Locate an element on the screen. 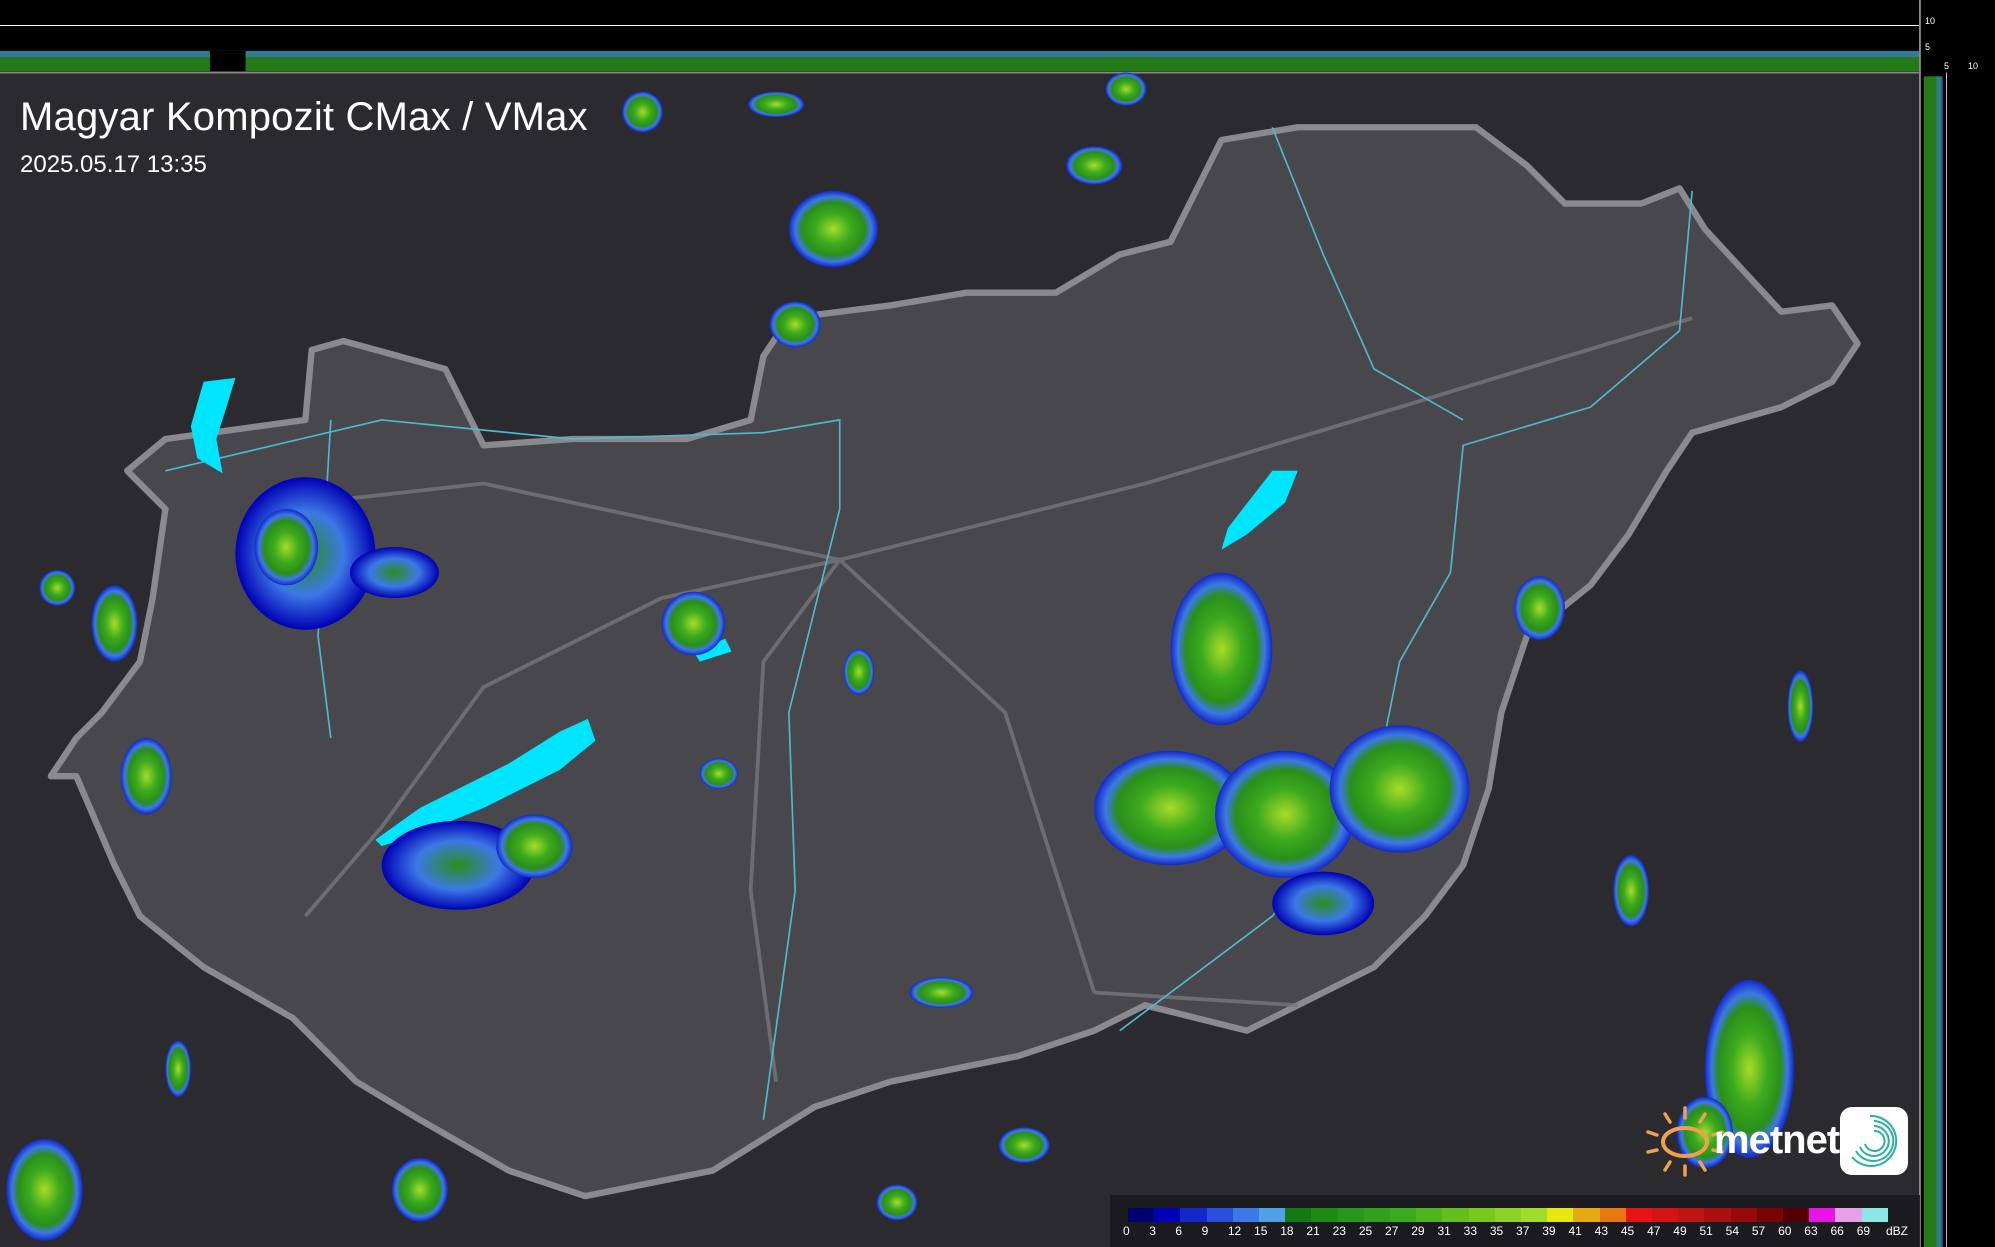  metnet-logo: metnet is located at coordinates (1740, 1140).